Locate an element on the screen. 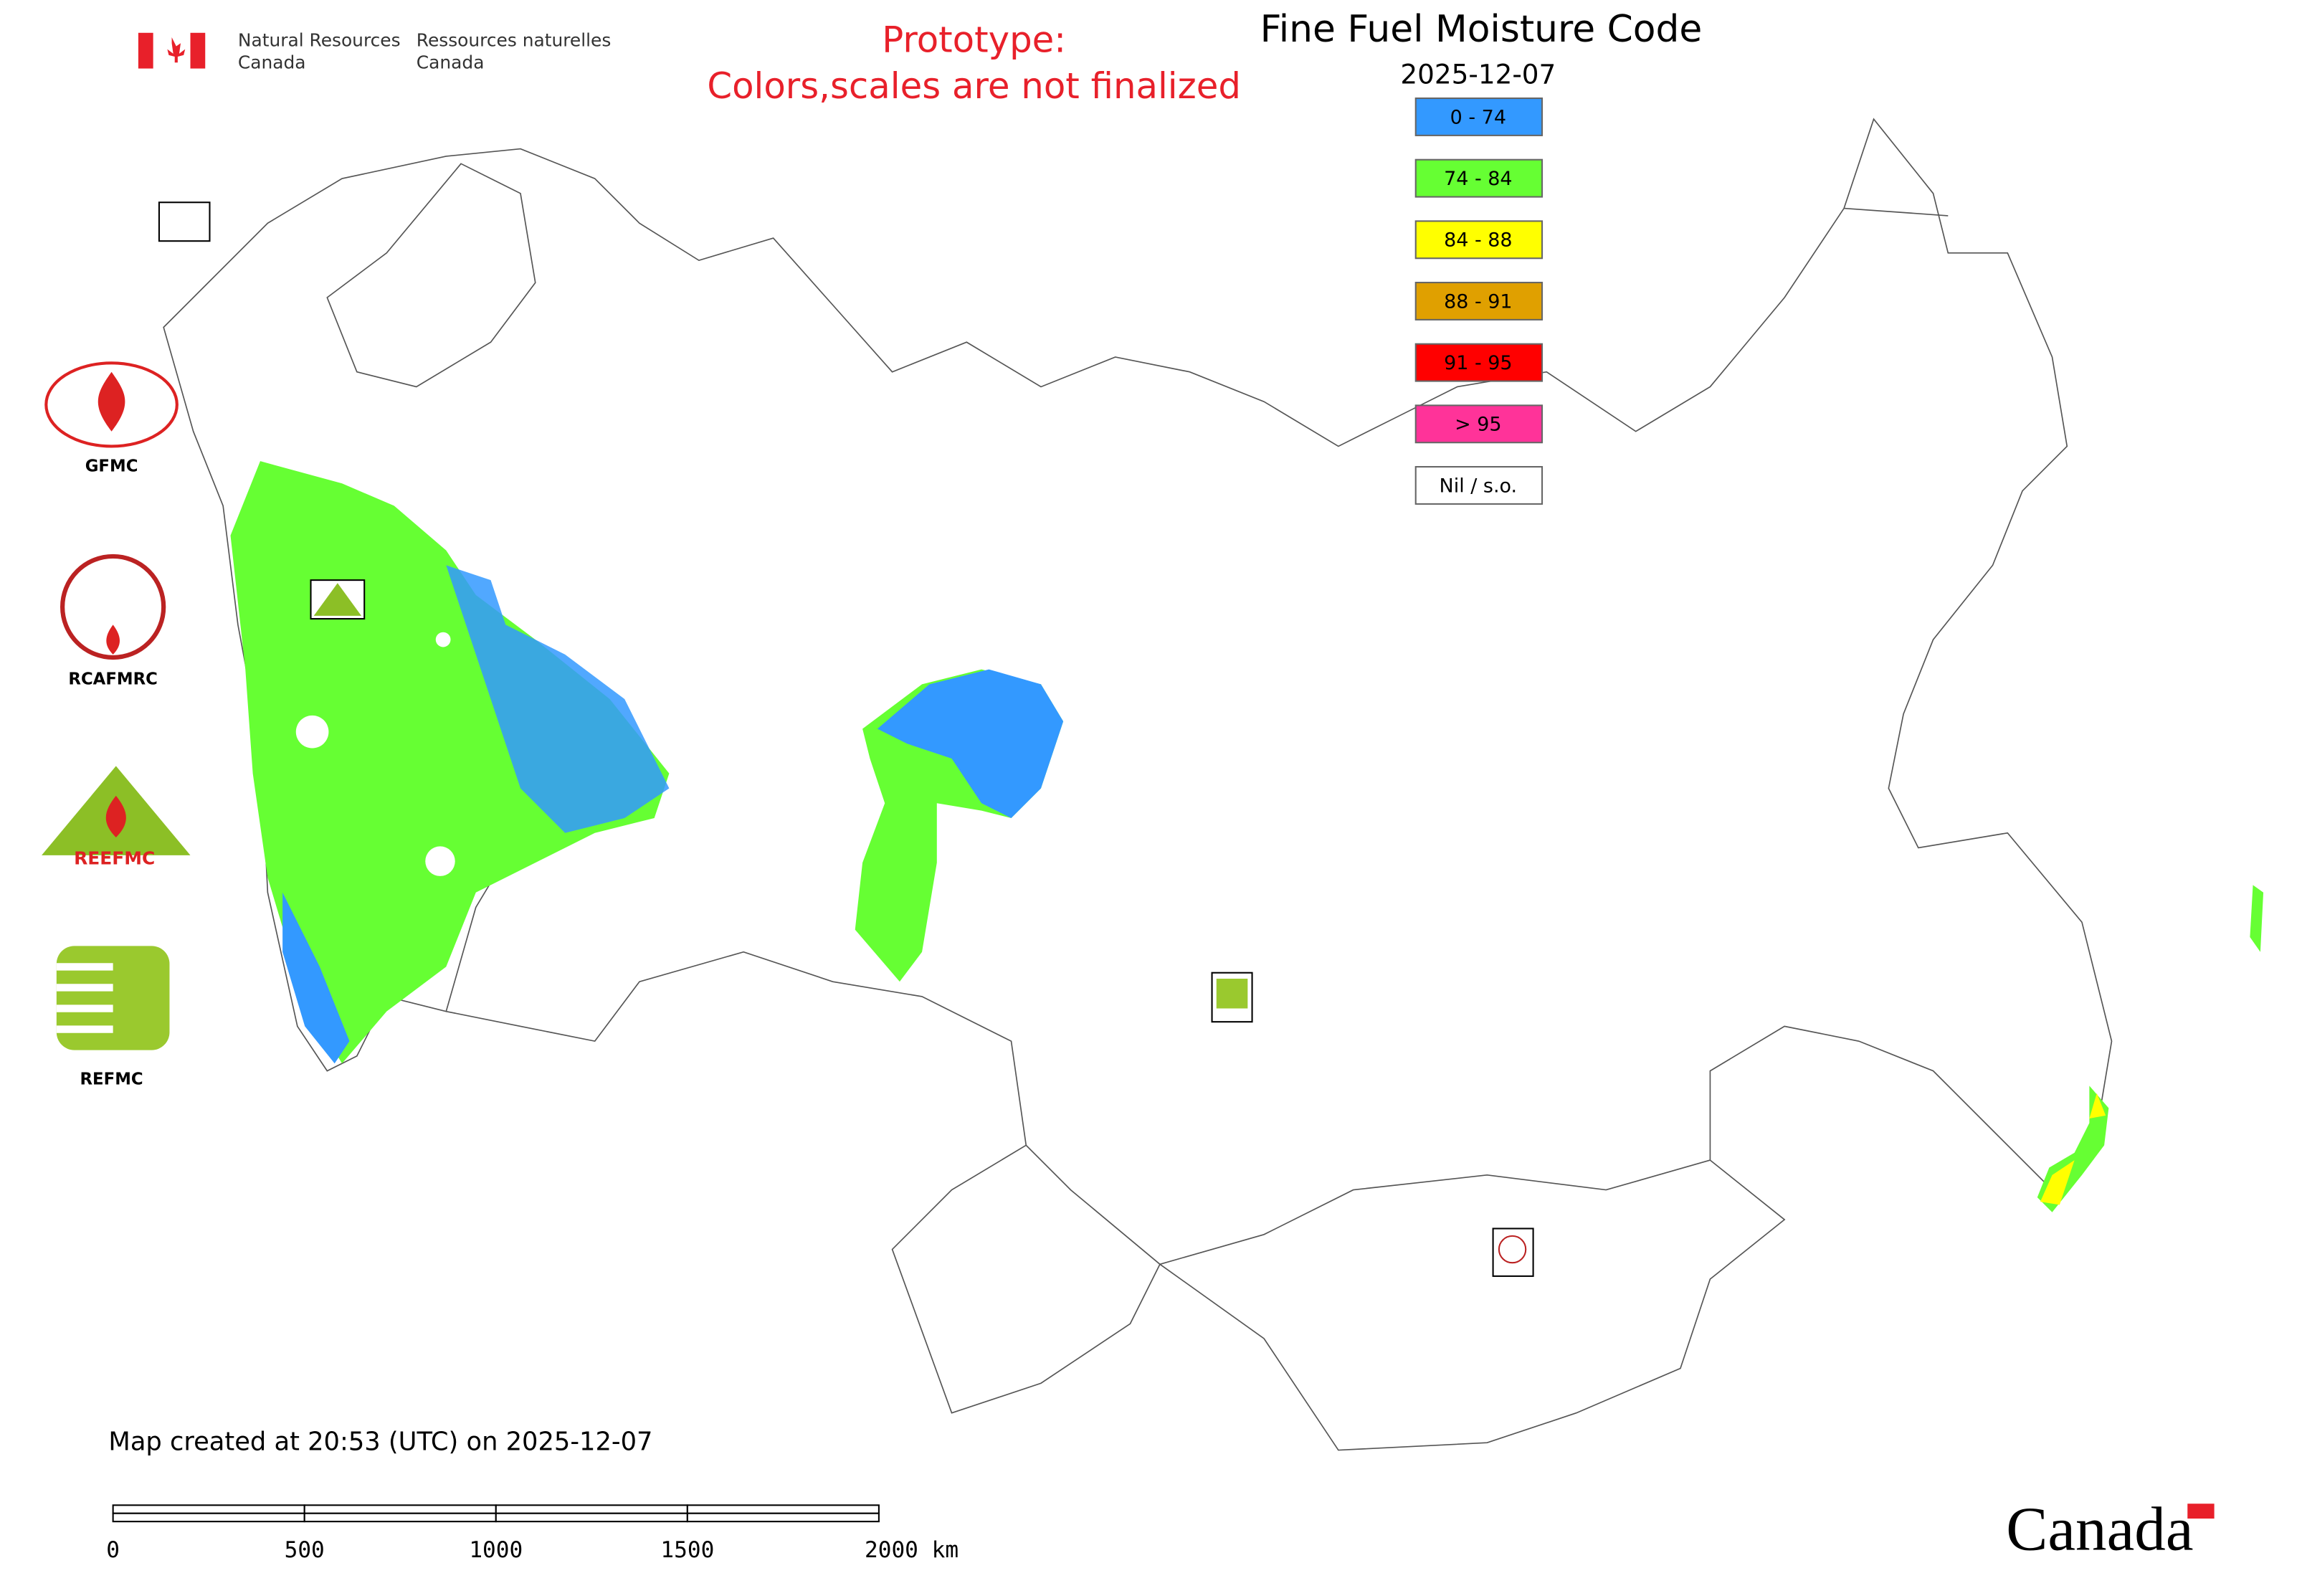 The width and height of the screenshot is (2302, 1596). scale-label: 500 is located at coordinates (305, 1550).